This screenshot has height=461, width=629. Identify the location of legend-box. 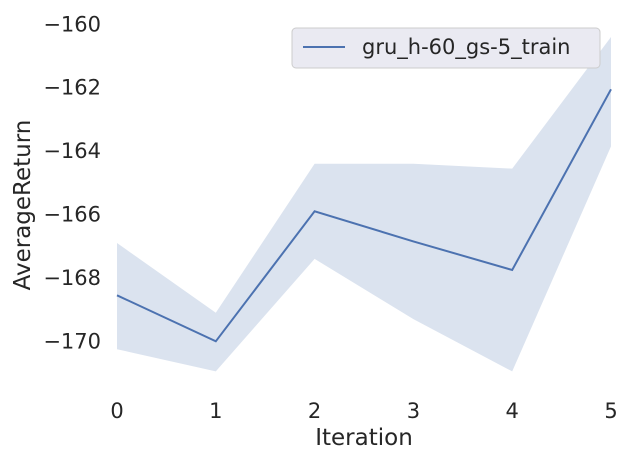
(446, 48).